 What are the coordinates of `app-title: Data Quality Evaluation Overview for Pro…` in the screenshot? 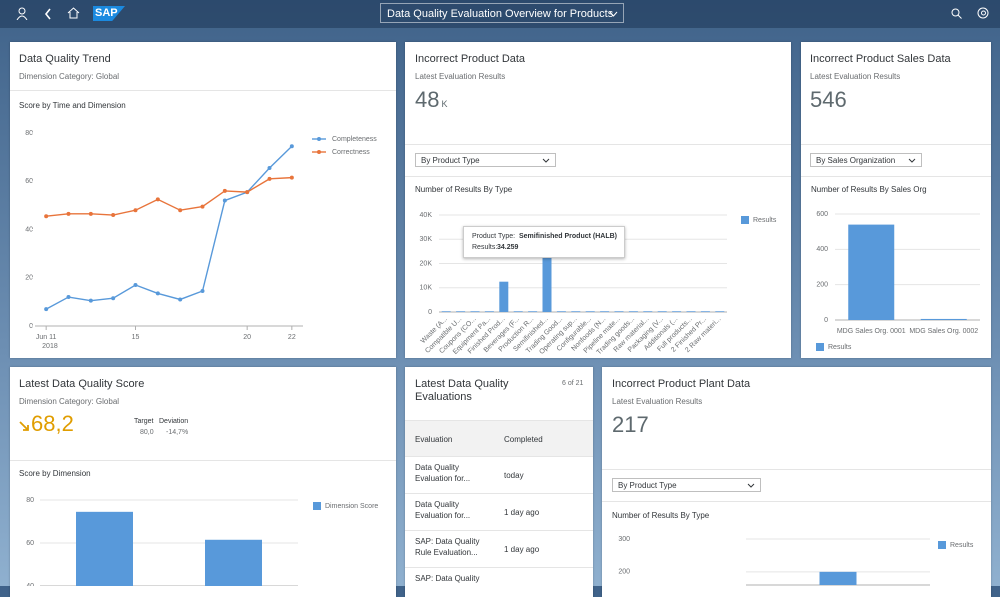 It's located at (500, 14).